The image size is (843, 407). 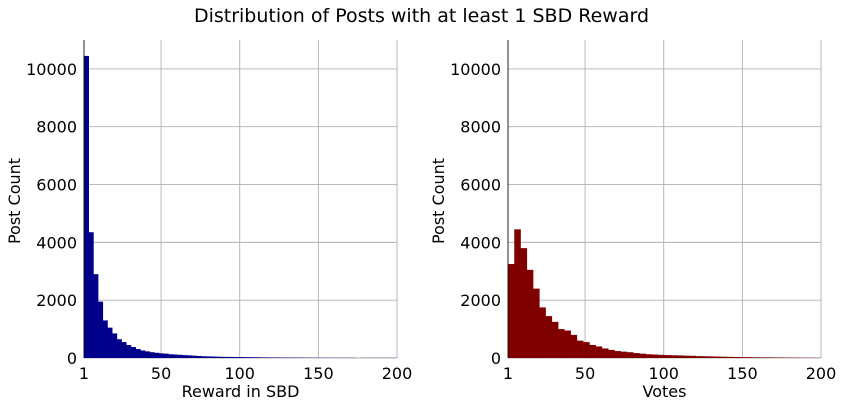 What do you see at coordinates (665, 391) in the screenshot?
I see `x-axis-label: Votes` at bounding box center [665, 391].